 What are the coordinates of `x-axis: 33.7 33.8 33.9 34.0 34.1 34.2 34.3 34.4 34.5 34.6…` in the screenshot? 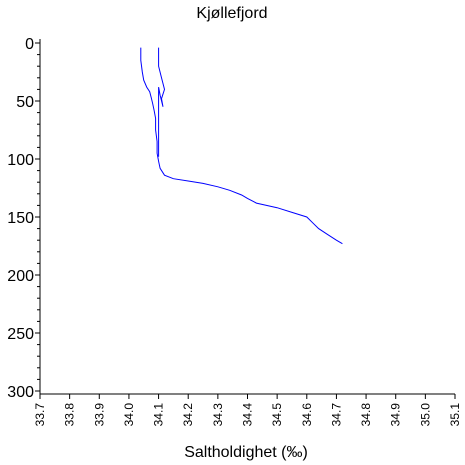 It's located at (247, 410).